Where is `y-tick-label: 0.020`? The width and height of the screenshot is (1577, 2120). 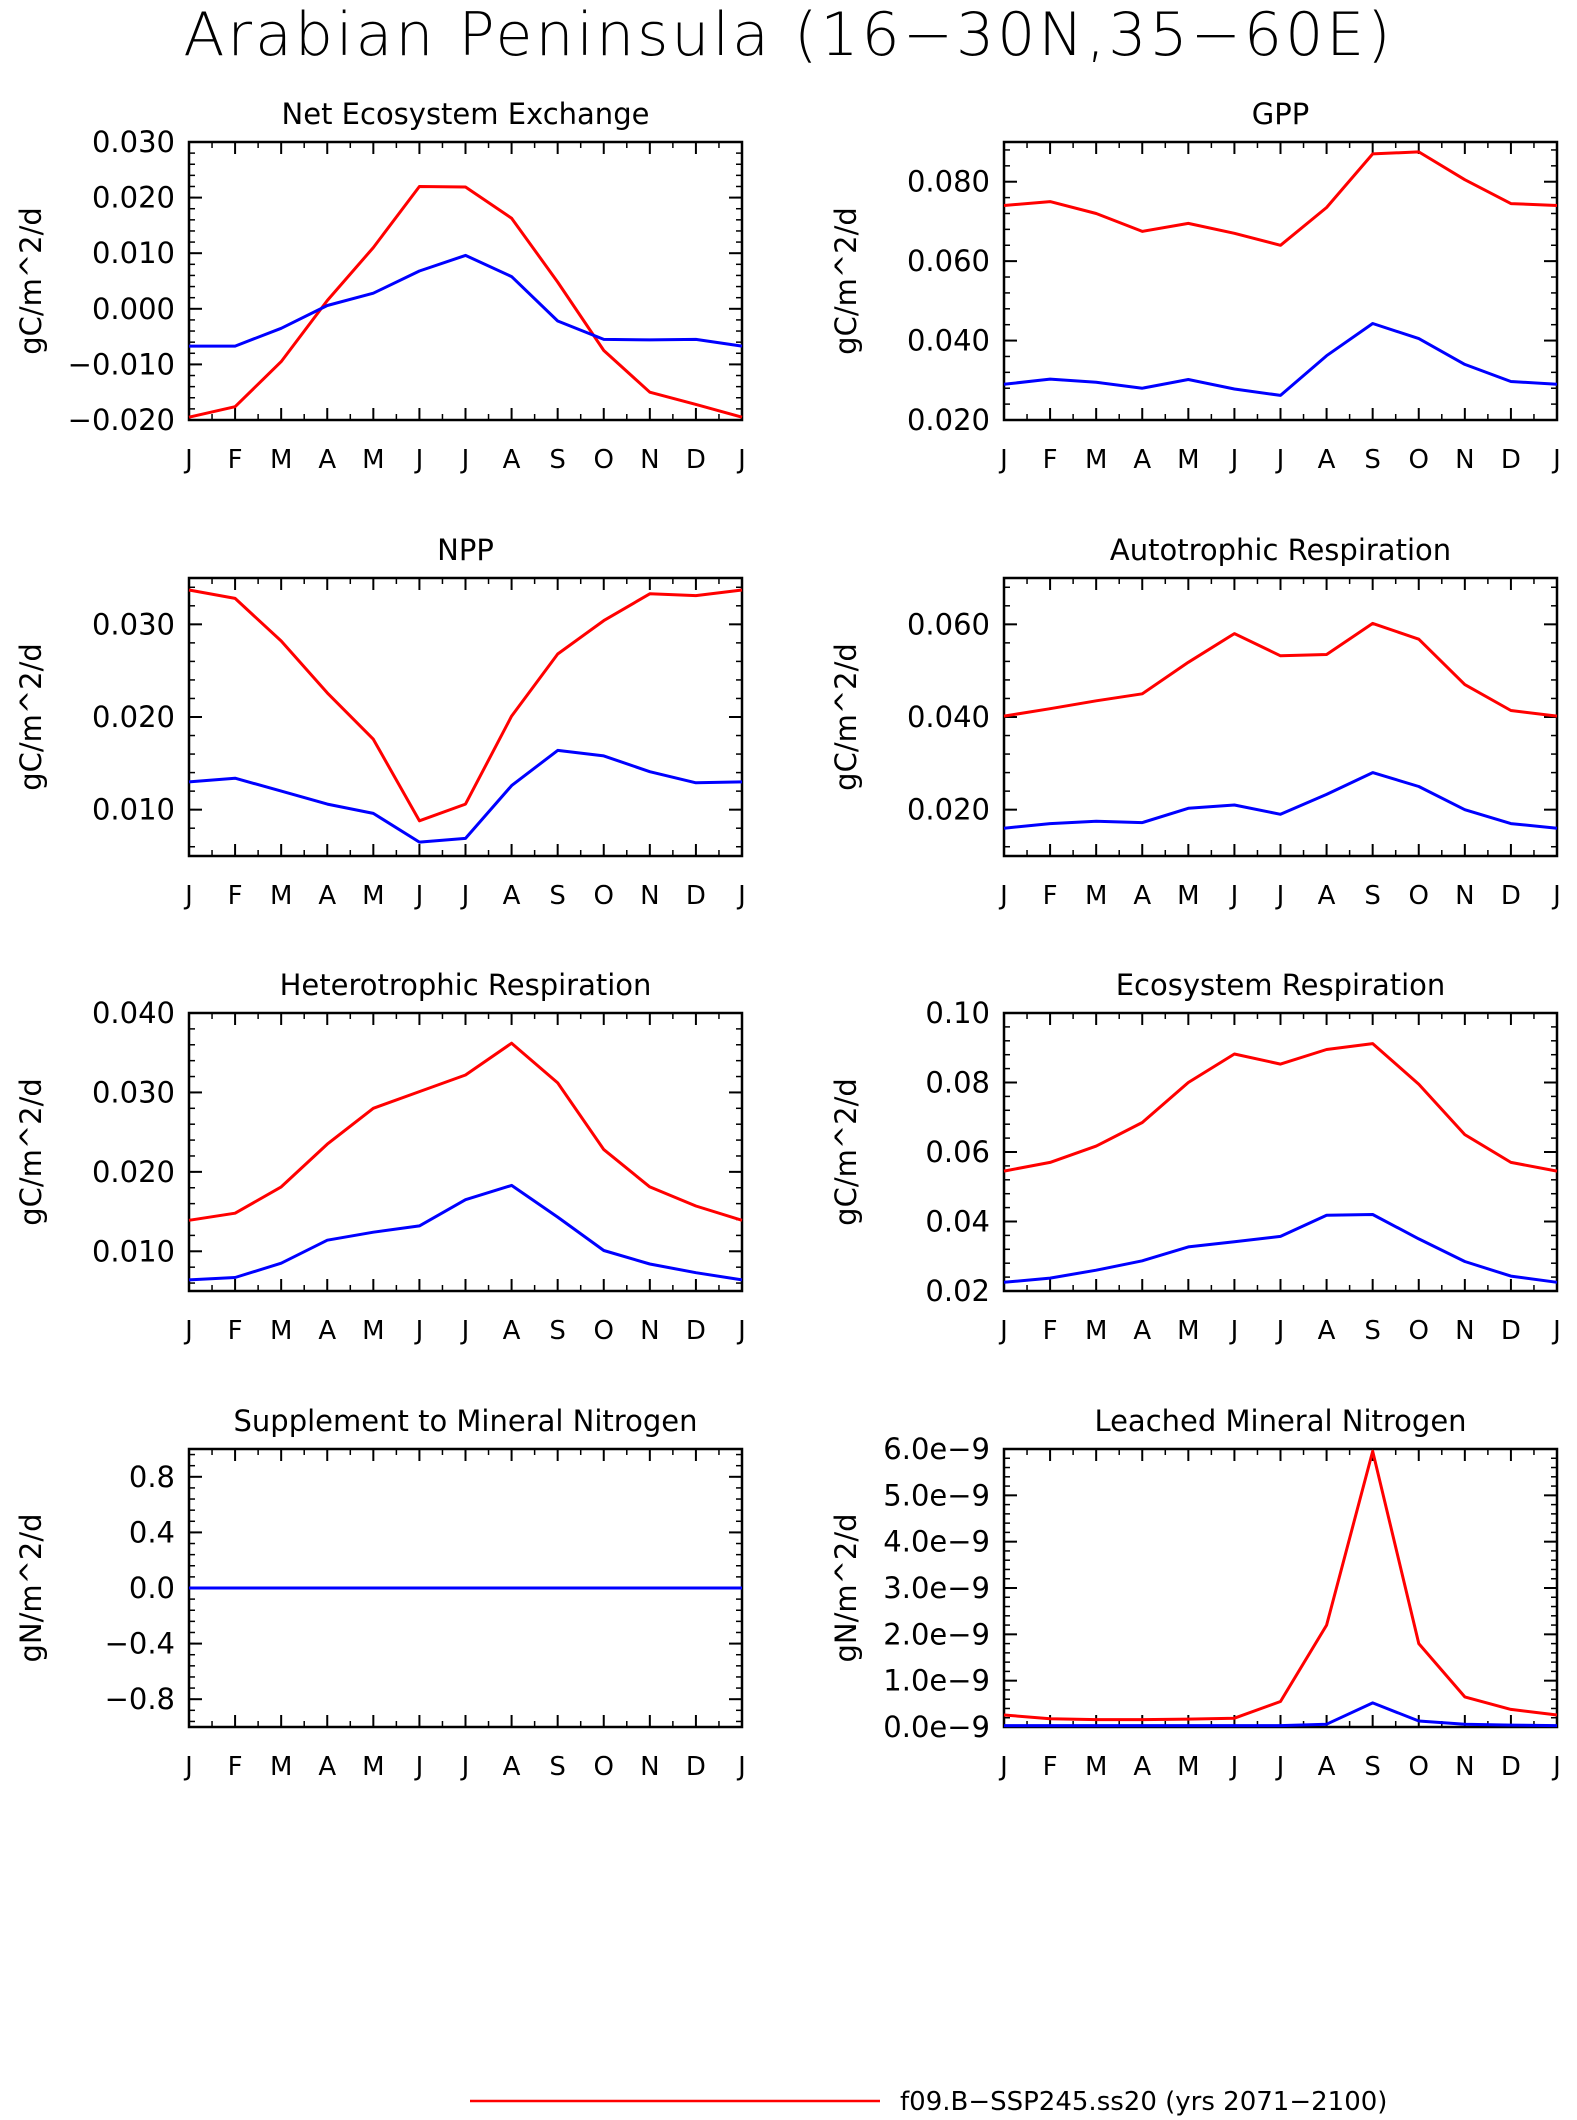
y-tick-label: 0.020 is located at coordinates (133, 717).